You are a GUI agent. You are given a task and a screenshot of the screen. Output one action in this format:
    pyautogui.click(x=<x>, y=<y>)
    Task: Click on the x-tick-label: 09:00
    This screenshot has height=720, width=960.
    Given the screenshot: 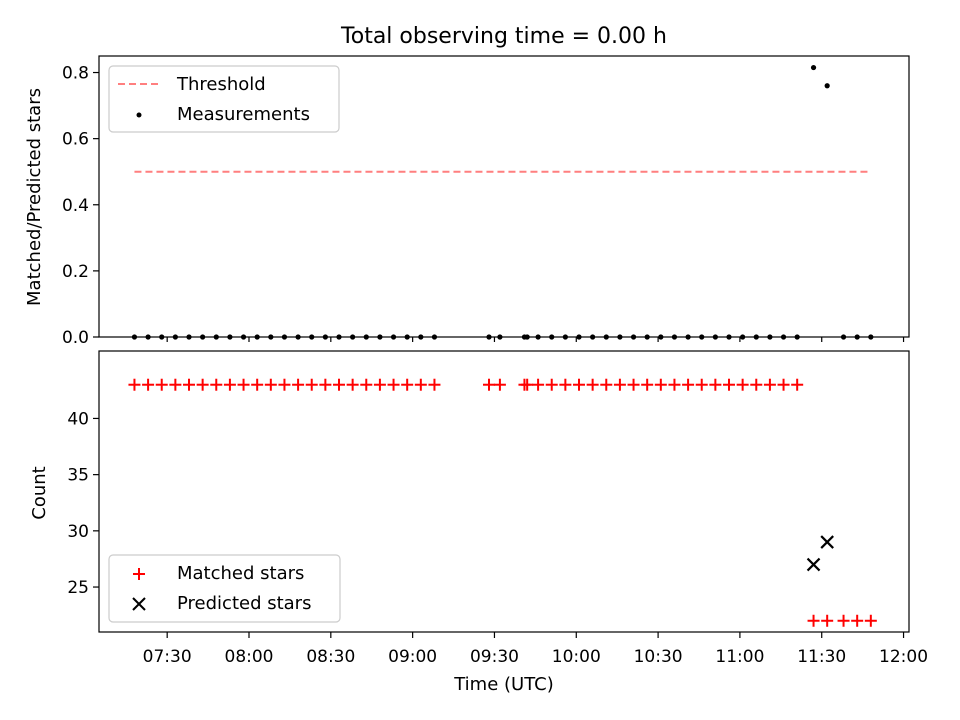 What is the action you would take?
    pyautogui.click(x=412, y=657)
    